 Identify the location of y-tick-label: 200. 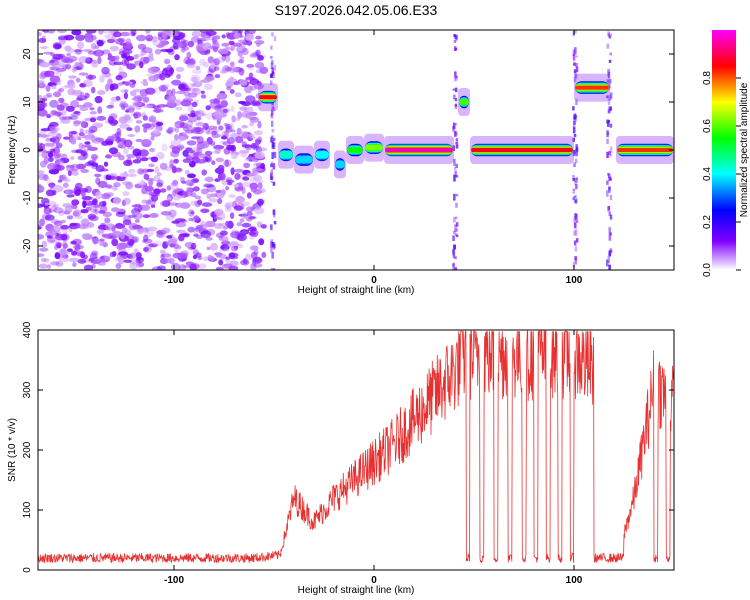
(27, 449).